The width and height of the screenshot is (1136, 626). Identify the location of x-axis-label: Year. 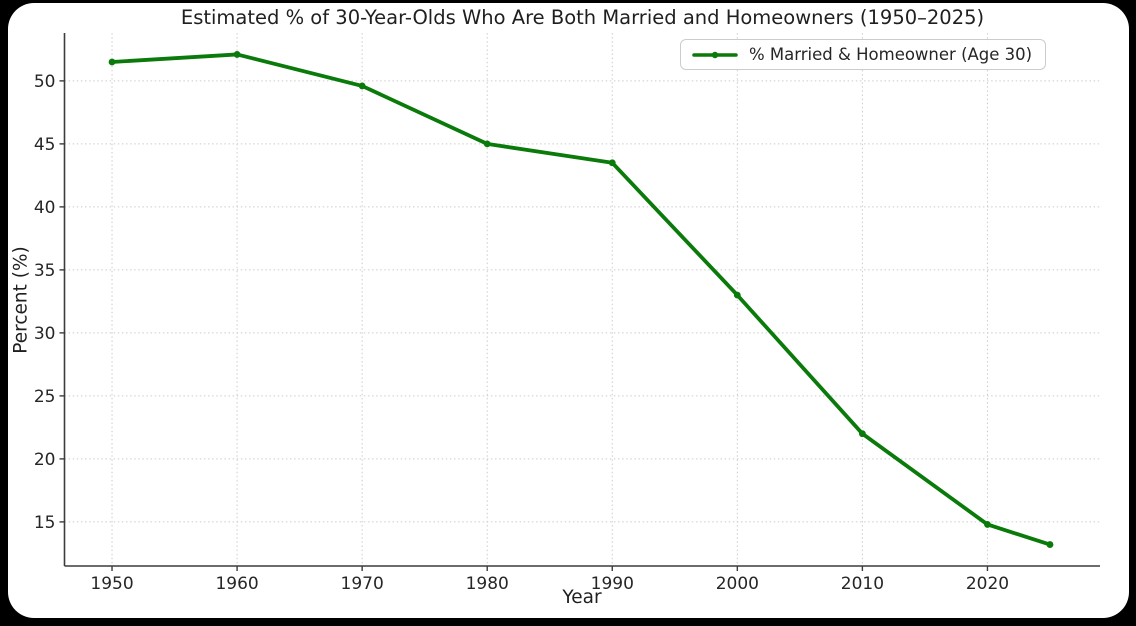
(582, 597).